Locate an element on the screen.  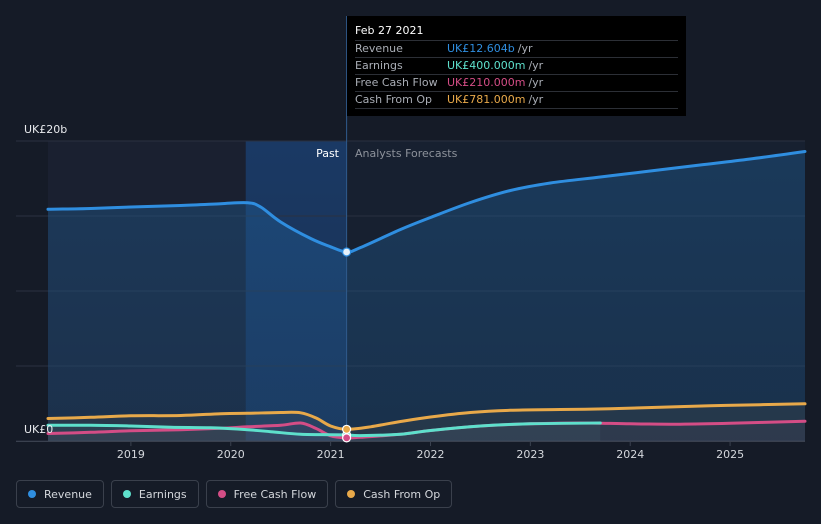
legend-label: Free Cash Flow is located at coordinates (275, 494).